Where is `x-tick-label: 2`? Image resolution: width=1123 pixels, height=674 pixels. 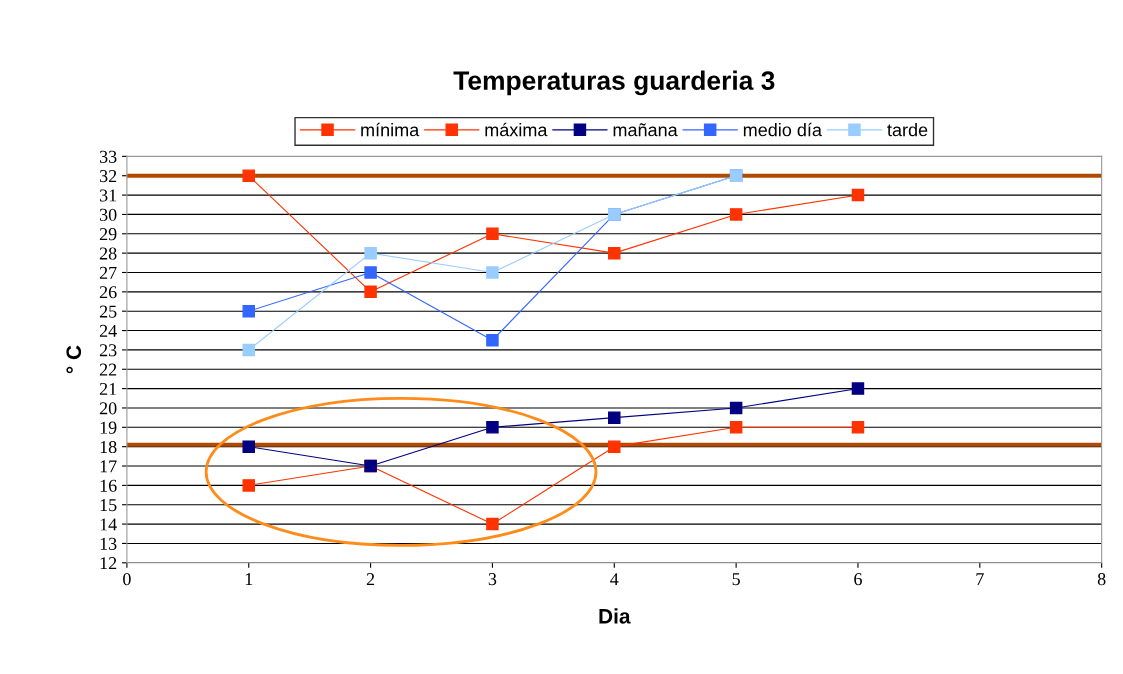
x-tick-label: 2 is located at coordinates (370, 579).